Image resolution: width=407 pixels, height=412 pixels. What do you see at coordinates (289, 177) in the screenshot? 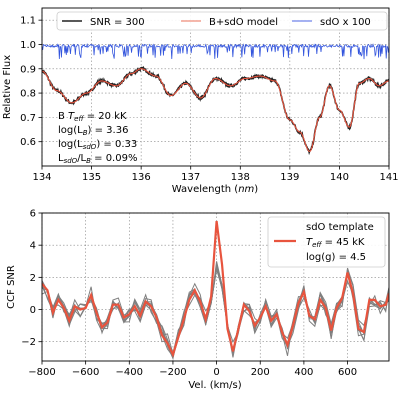
I see `spectrum-x-tick-label: 139` at bounding box center [289, 177].